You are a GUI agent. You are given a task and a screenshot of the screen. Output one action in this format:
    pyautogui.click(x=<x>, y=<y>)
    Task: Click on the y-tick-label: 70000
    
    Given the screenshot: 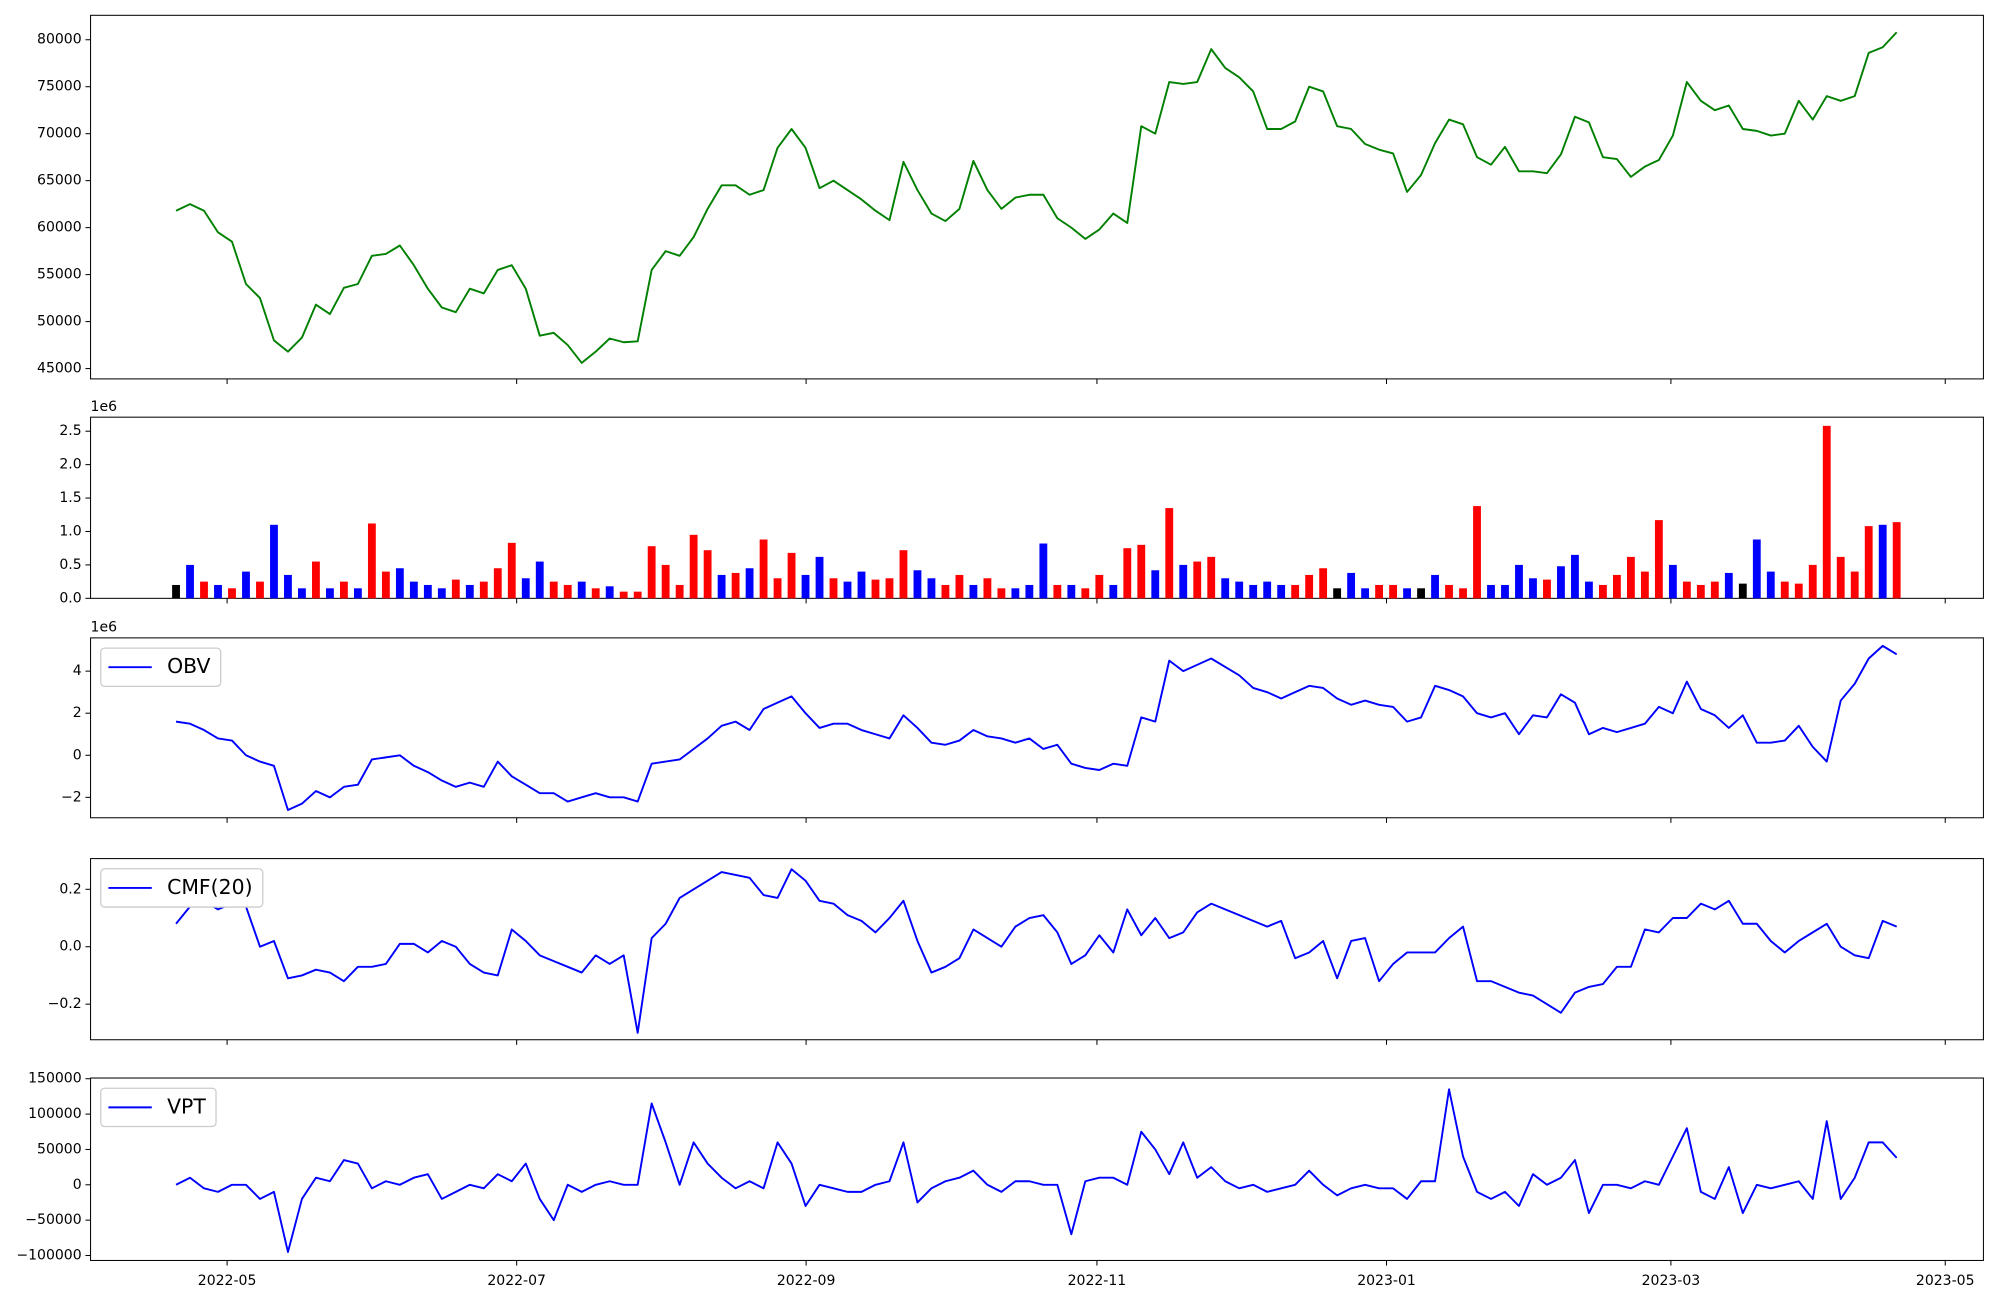 What is the action you would take?
    pyautogui.click(x=59, y=134)
    